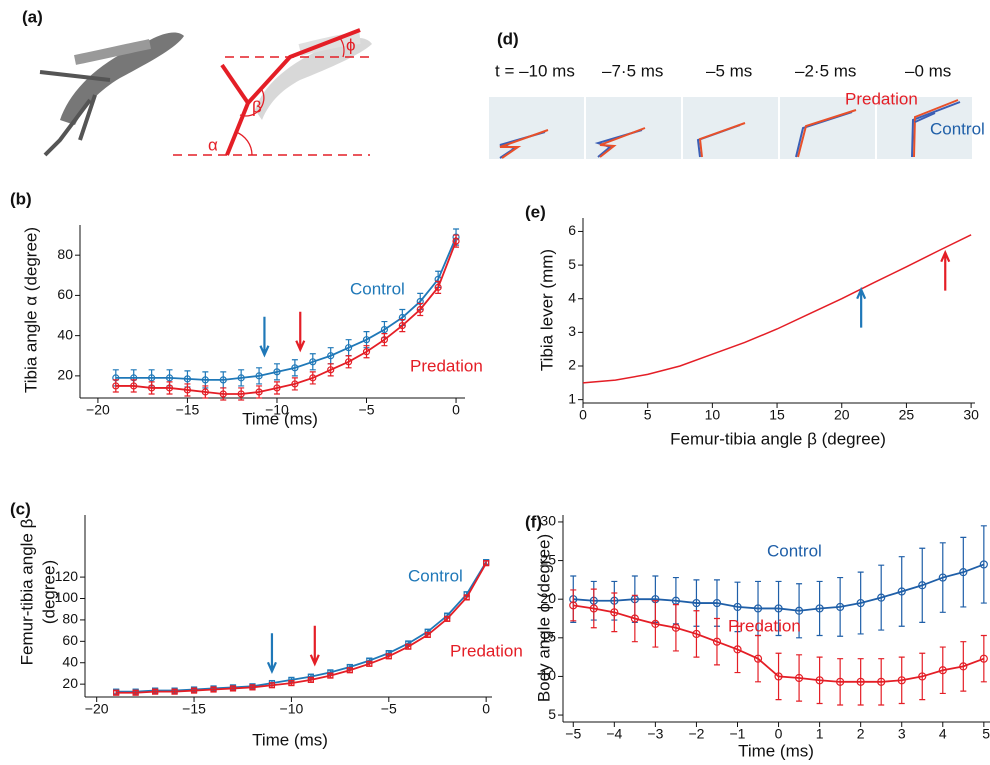 The width and height of the screenshot is (990, 765). I want to click on y-tick-label: 100, so click(67, 597).